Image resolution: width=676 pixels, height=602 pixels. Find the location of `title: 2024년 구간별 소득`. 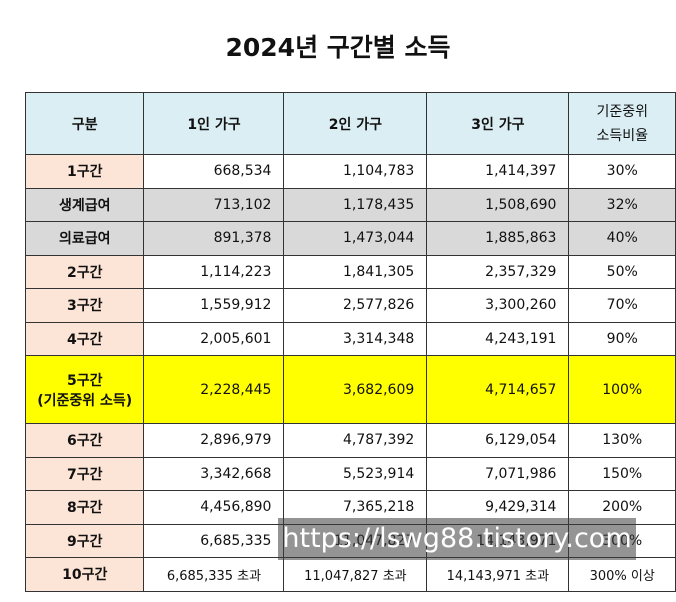

title: 2024년 구간별 소득 is located at coordinates (338, 47).